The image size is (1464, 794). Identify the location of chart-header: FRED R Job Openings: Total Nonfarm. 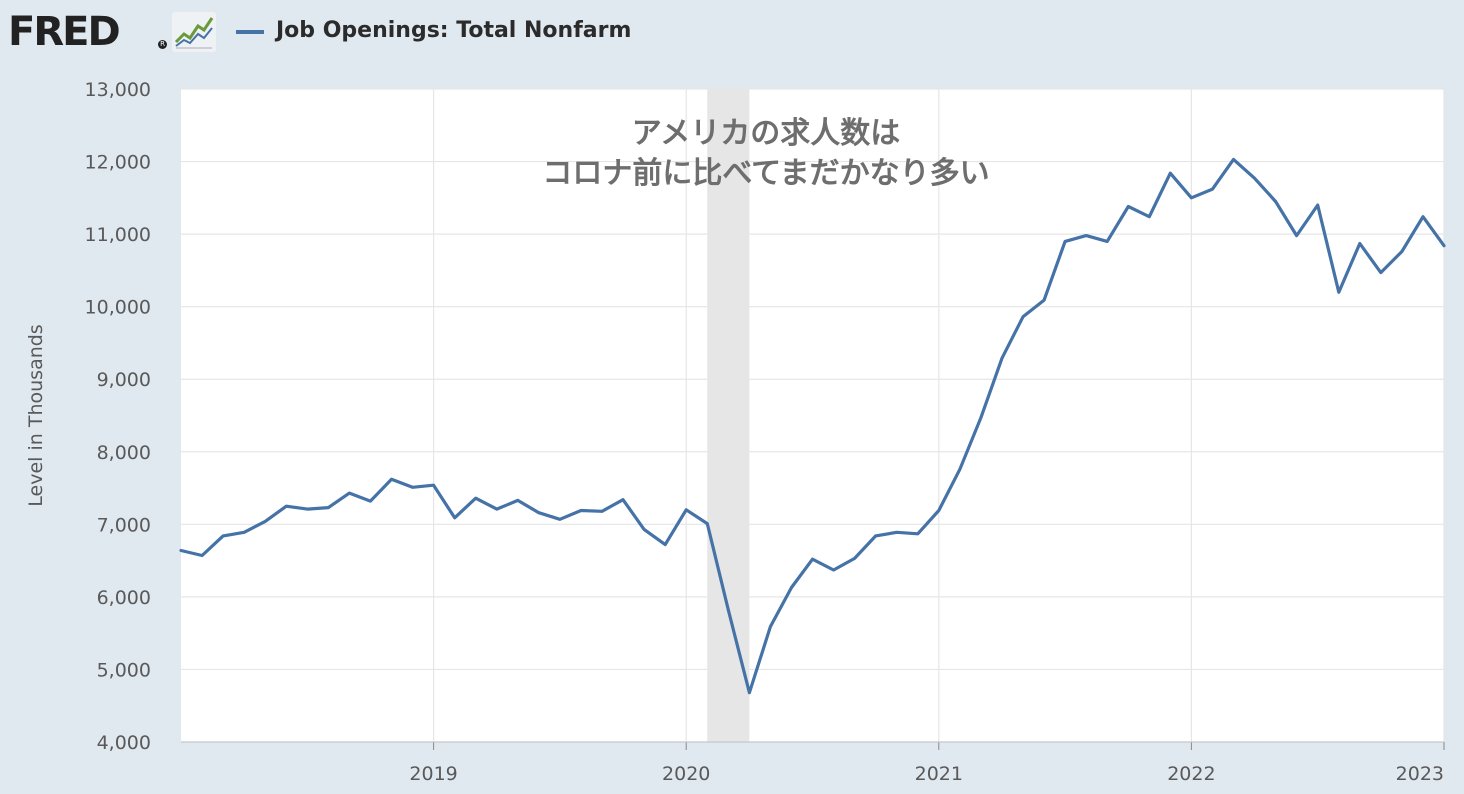
(732, 32).